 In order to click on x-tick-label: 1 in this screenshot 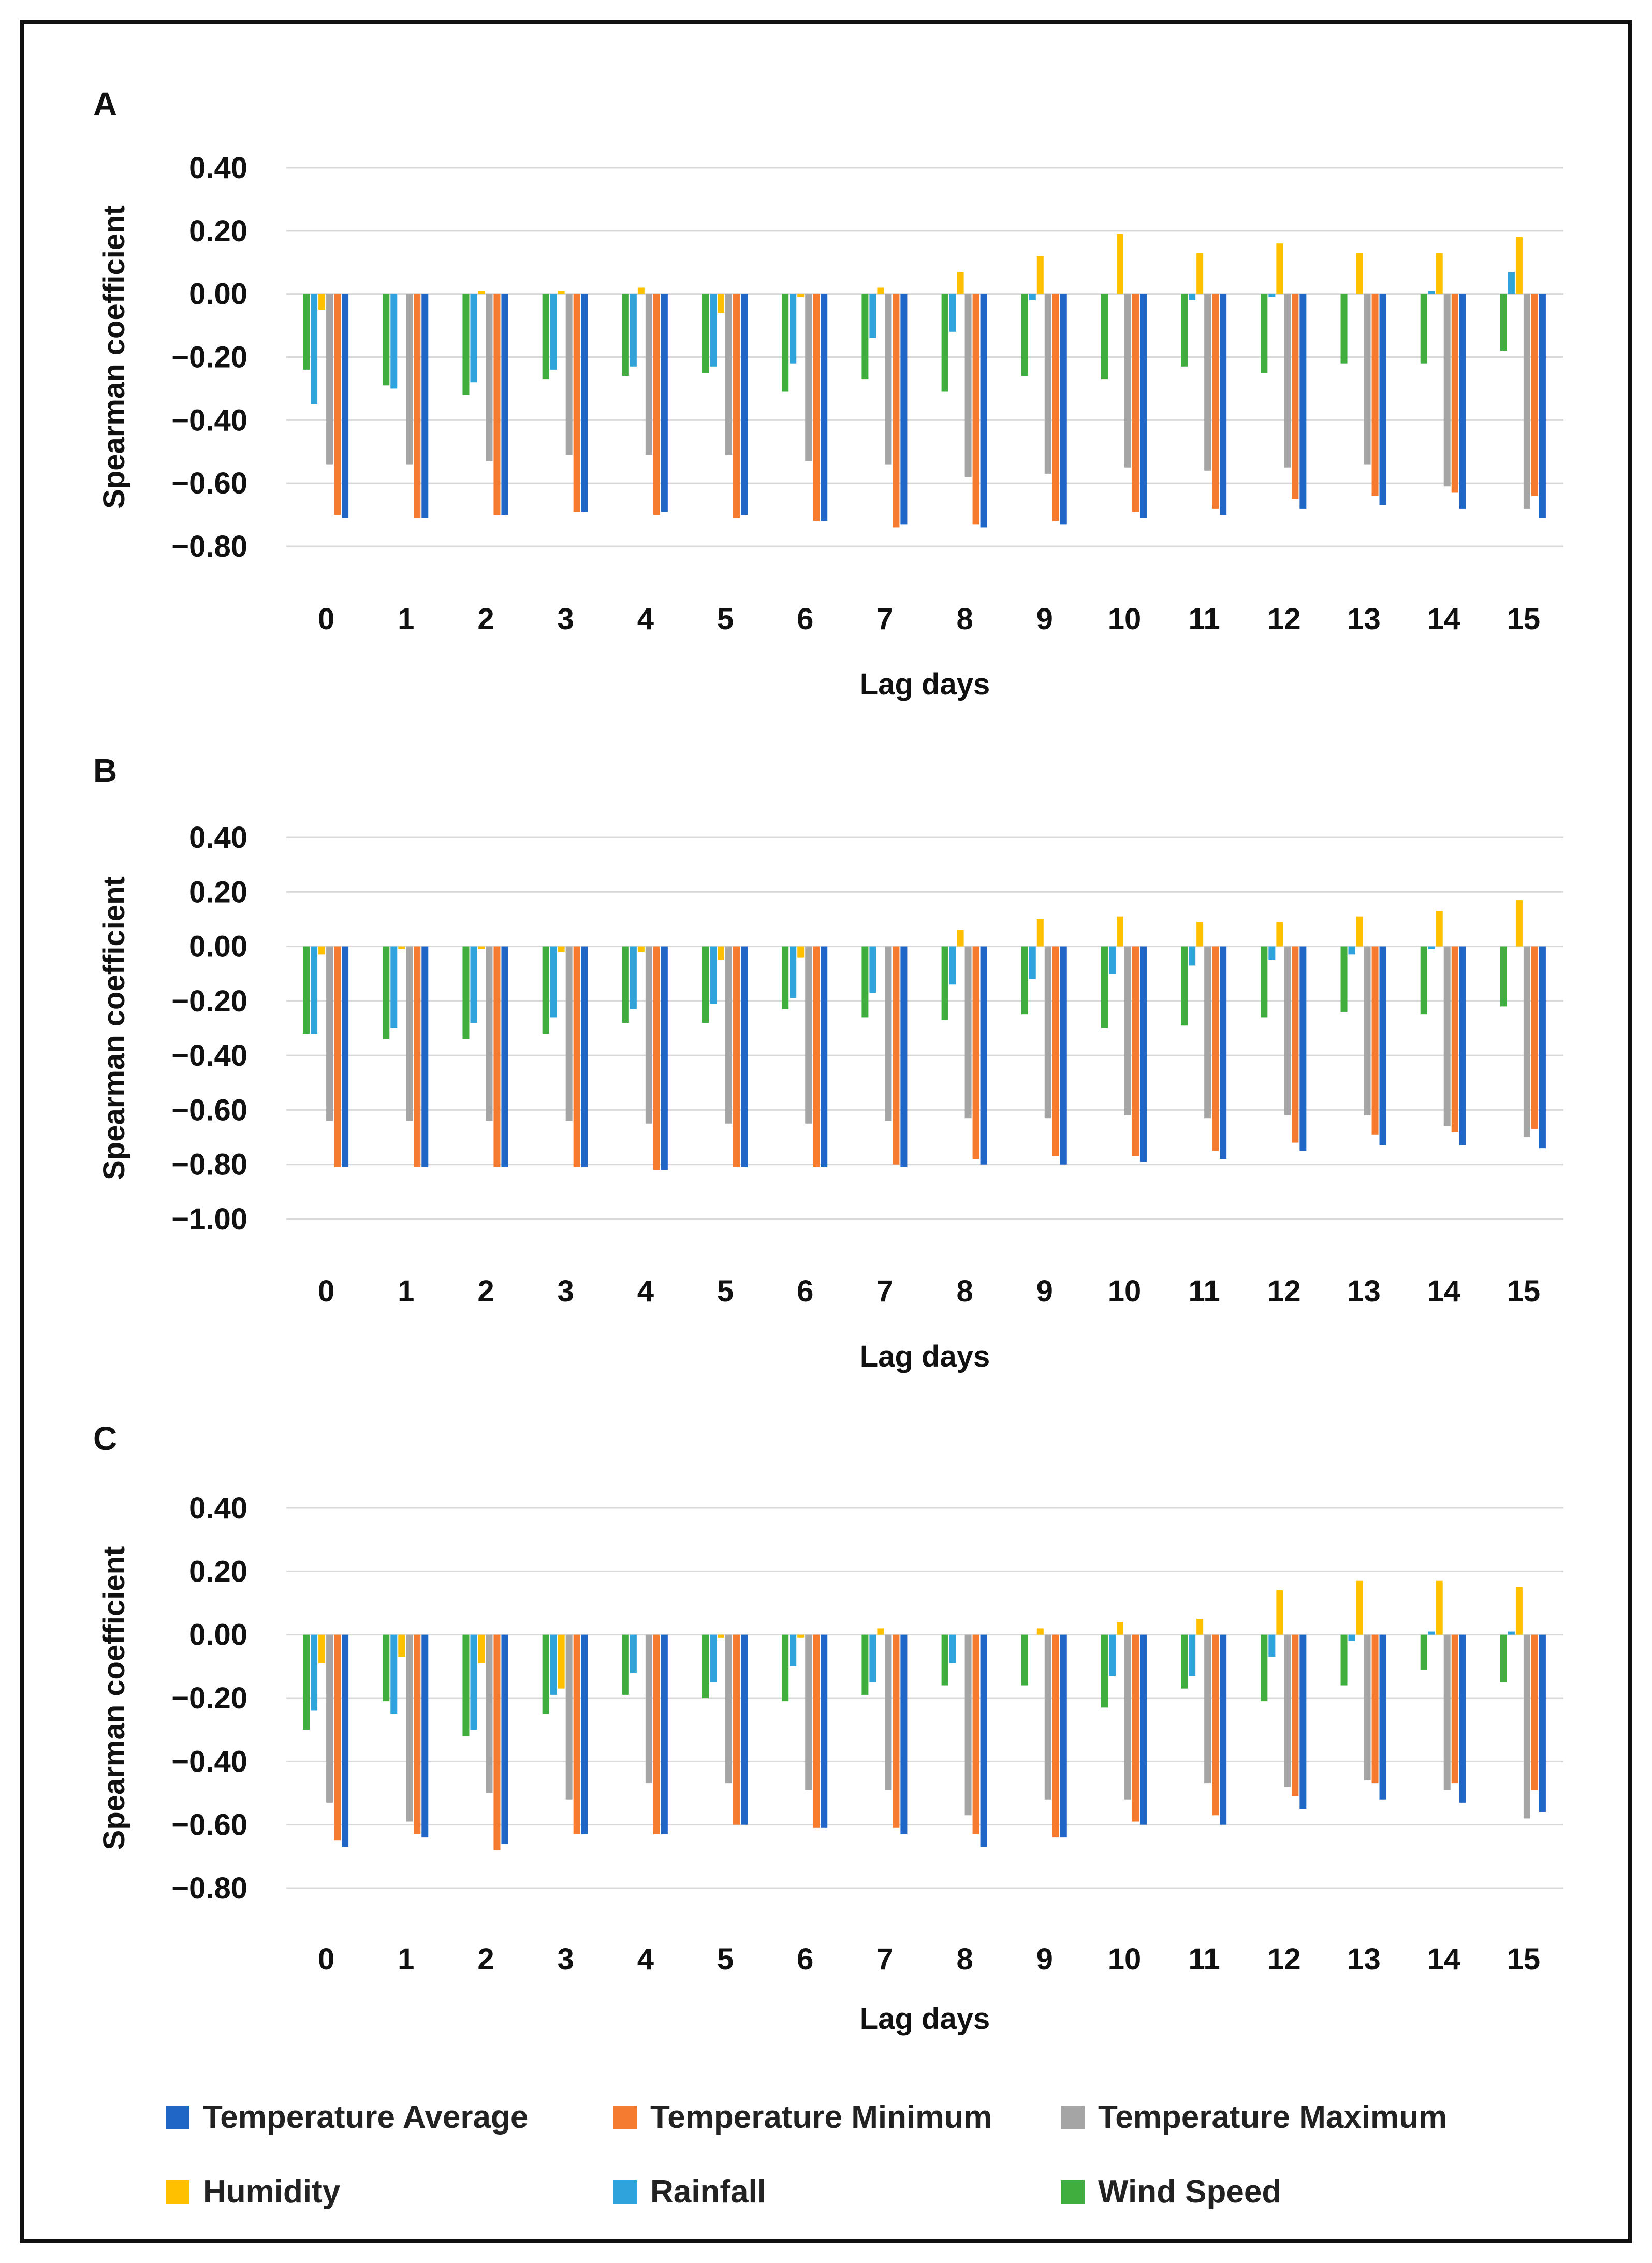, I will do `click(406, 1959)`.